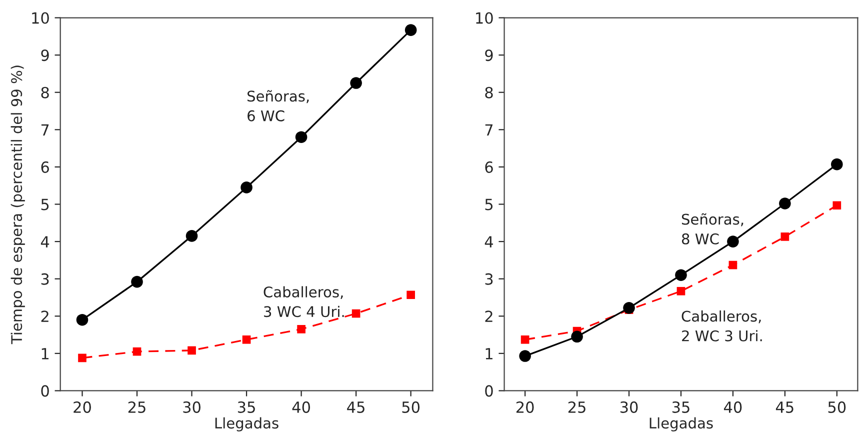 Image resolution: width=862 pixels, height=444 pixels. What do you see at coordinates (722, 326) in the screenshot?
I see `series-label: Caballeros, 2 WC 3 Uri.` at bounding box center [722, 326].